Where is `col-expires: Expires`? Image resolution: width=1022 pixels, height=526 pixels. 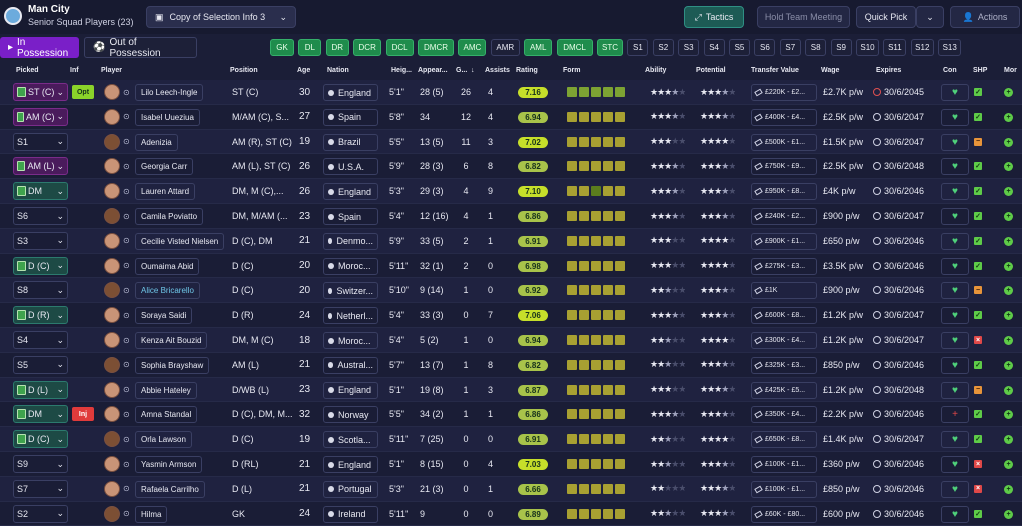 col-expires: Expires is located at coordinates (889, 70).